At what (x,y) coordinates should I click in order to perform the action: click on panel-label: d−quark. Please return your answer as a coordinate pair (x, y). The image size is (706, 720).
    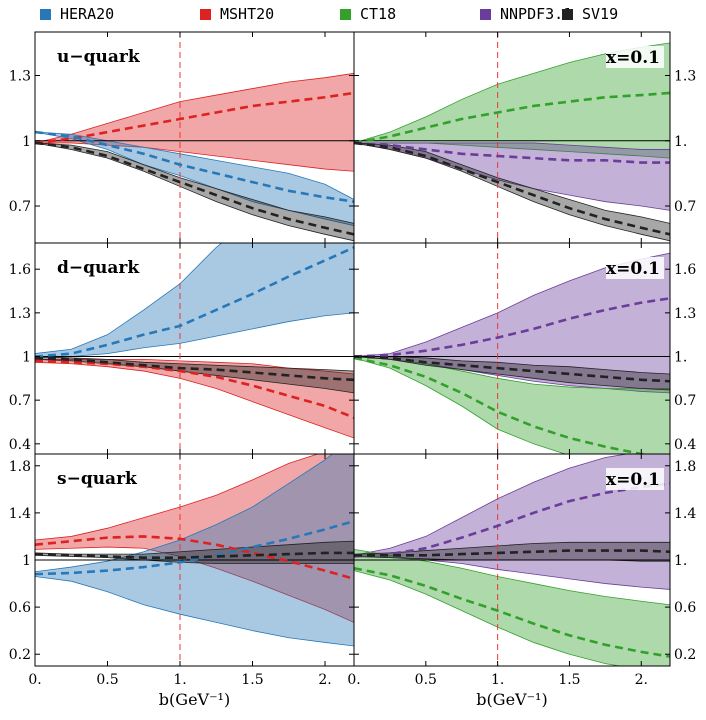
    Looking at the image, I should click on (98, 268).